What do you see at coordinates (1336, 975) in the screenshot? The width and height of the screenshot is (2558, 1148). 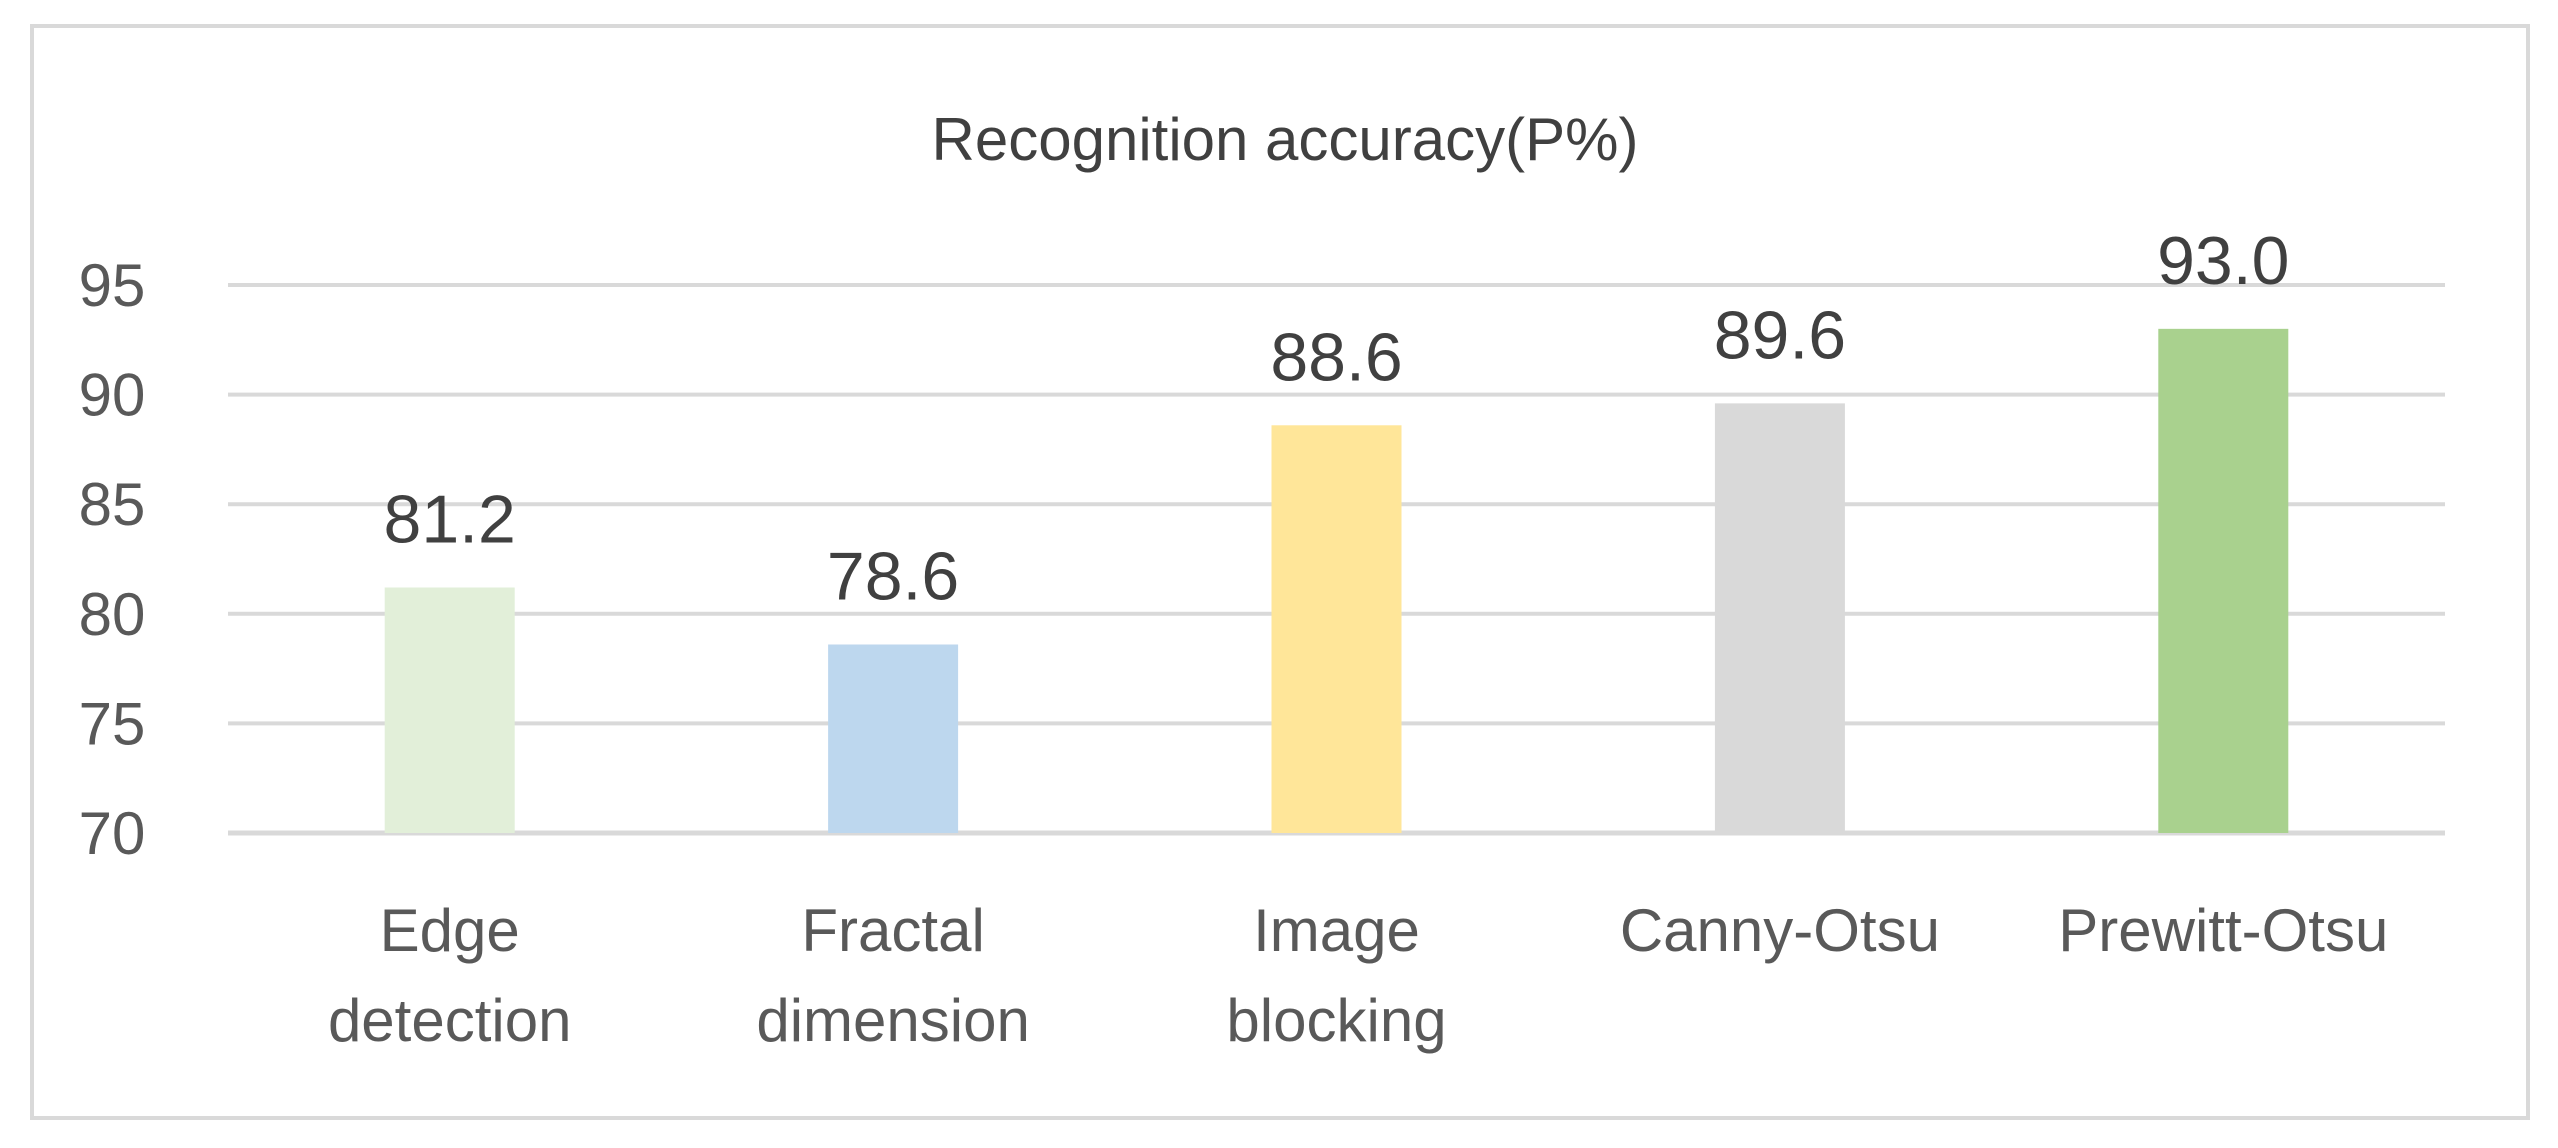 I see `category-label: Image blocking` at bounding box center [1336, 975].